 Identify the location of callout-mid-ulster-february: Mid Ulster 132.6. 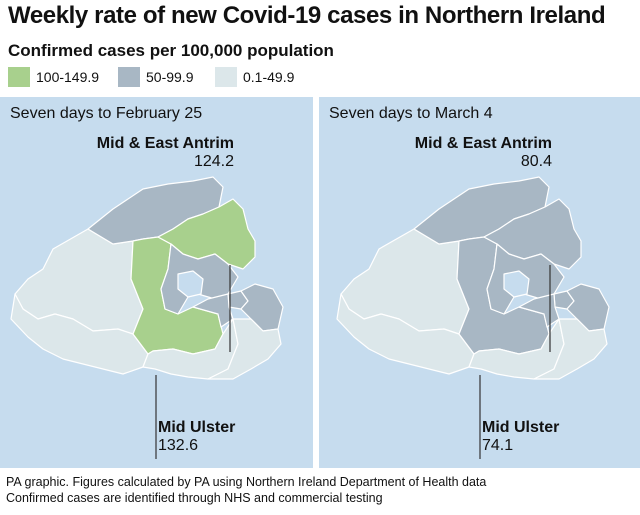
(196, 437).